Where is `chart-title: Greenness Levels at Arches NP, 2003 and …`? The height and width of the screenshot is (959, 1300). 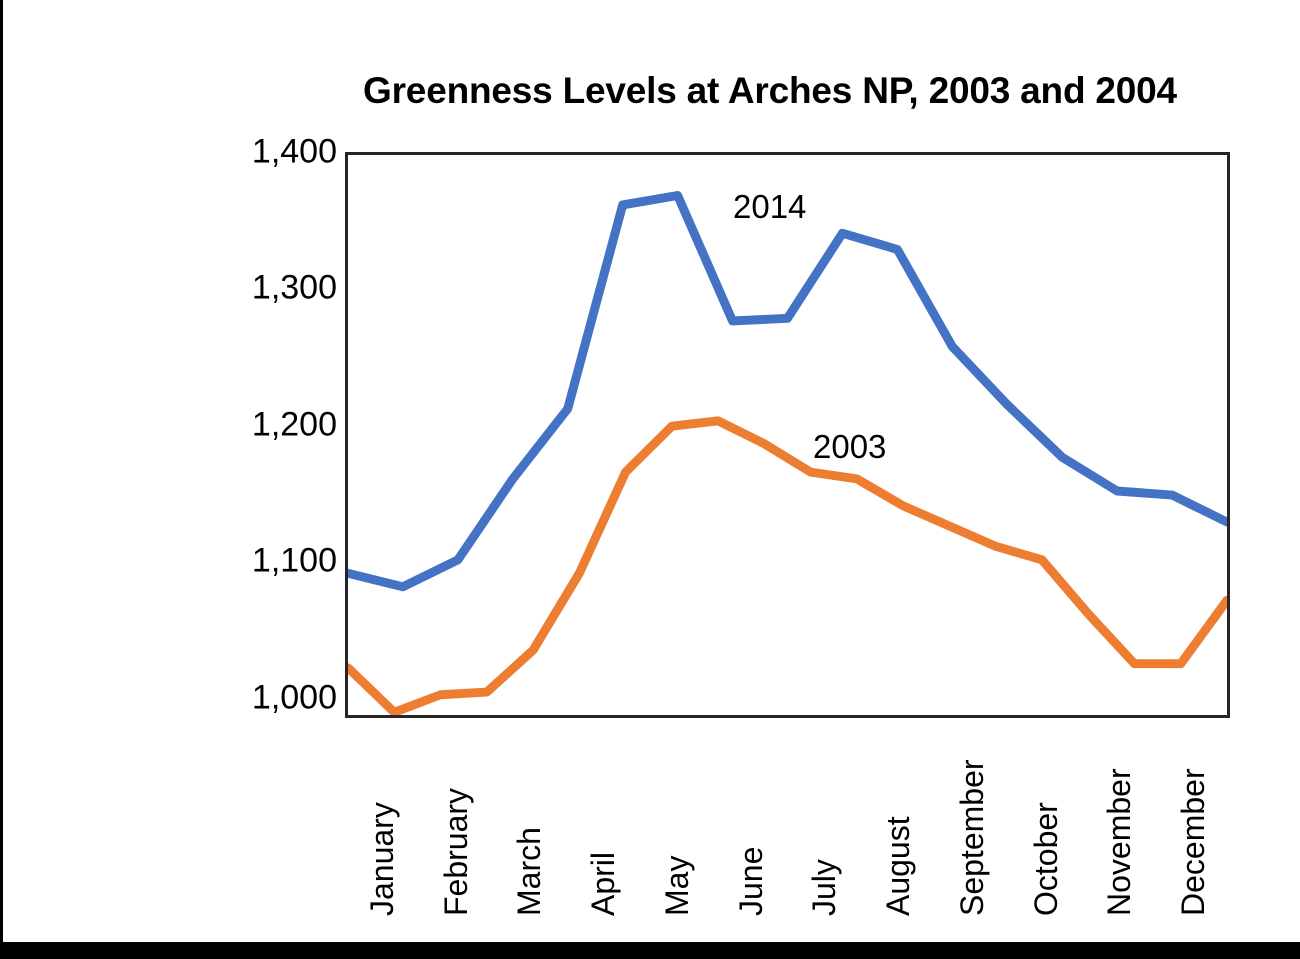 chart-title: Greenness Levels at Arches NP, 2003 and … is located at coordinates (770, 90).